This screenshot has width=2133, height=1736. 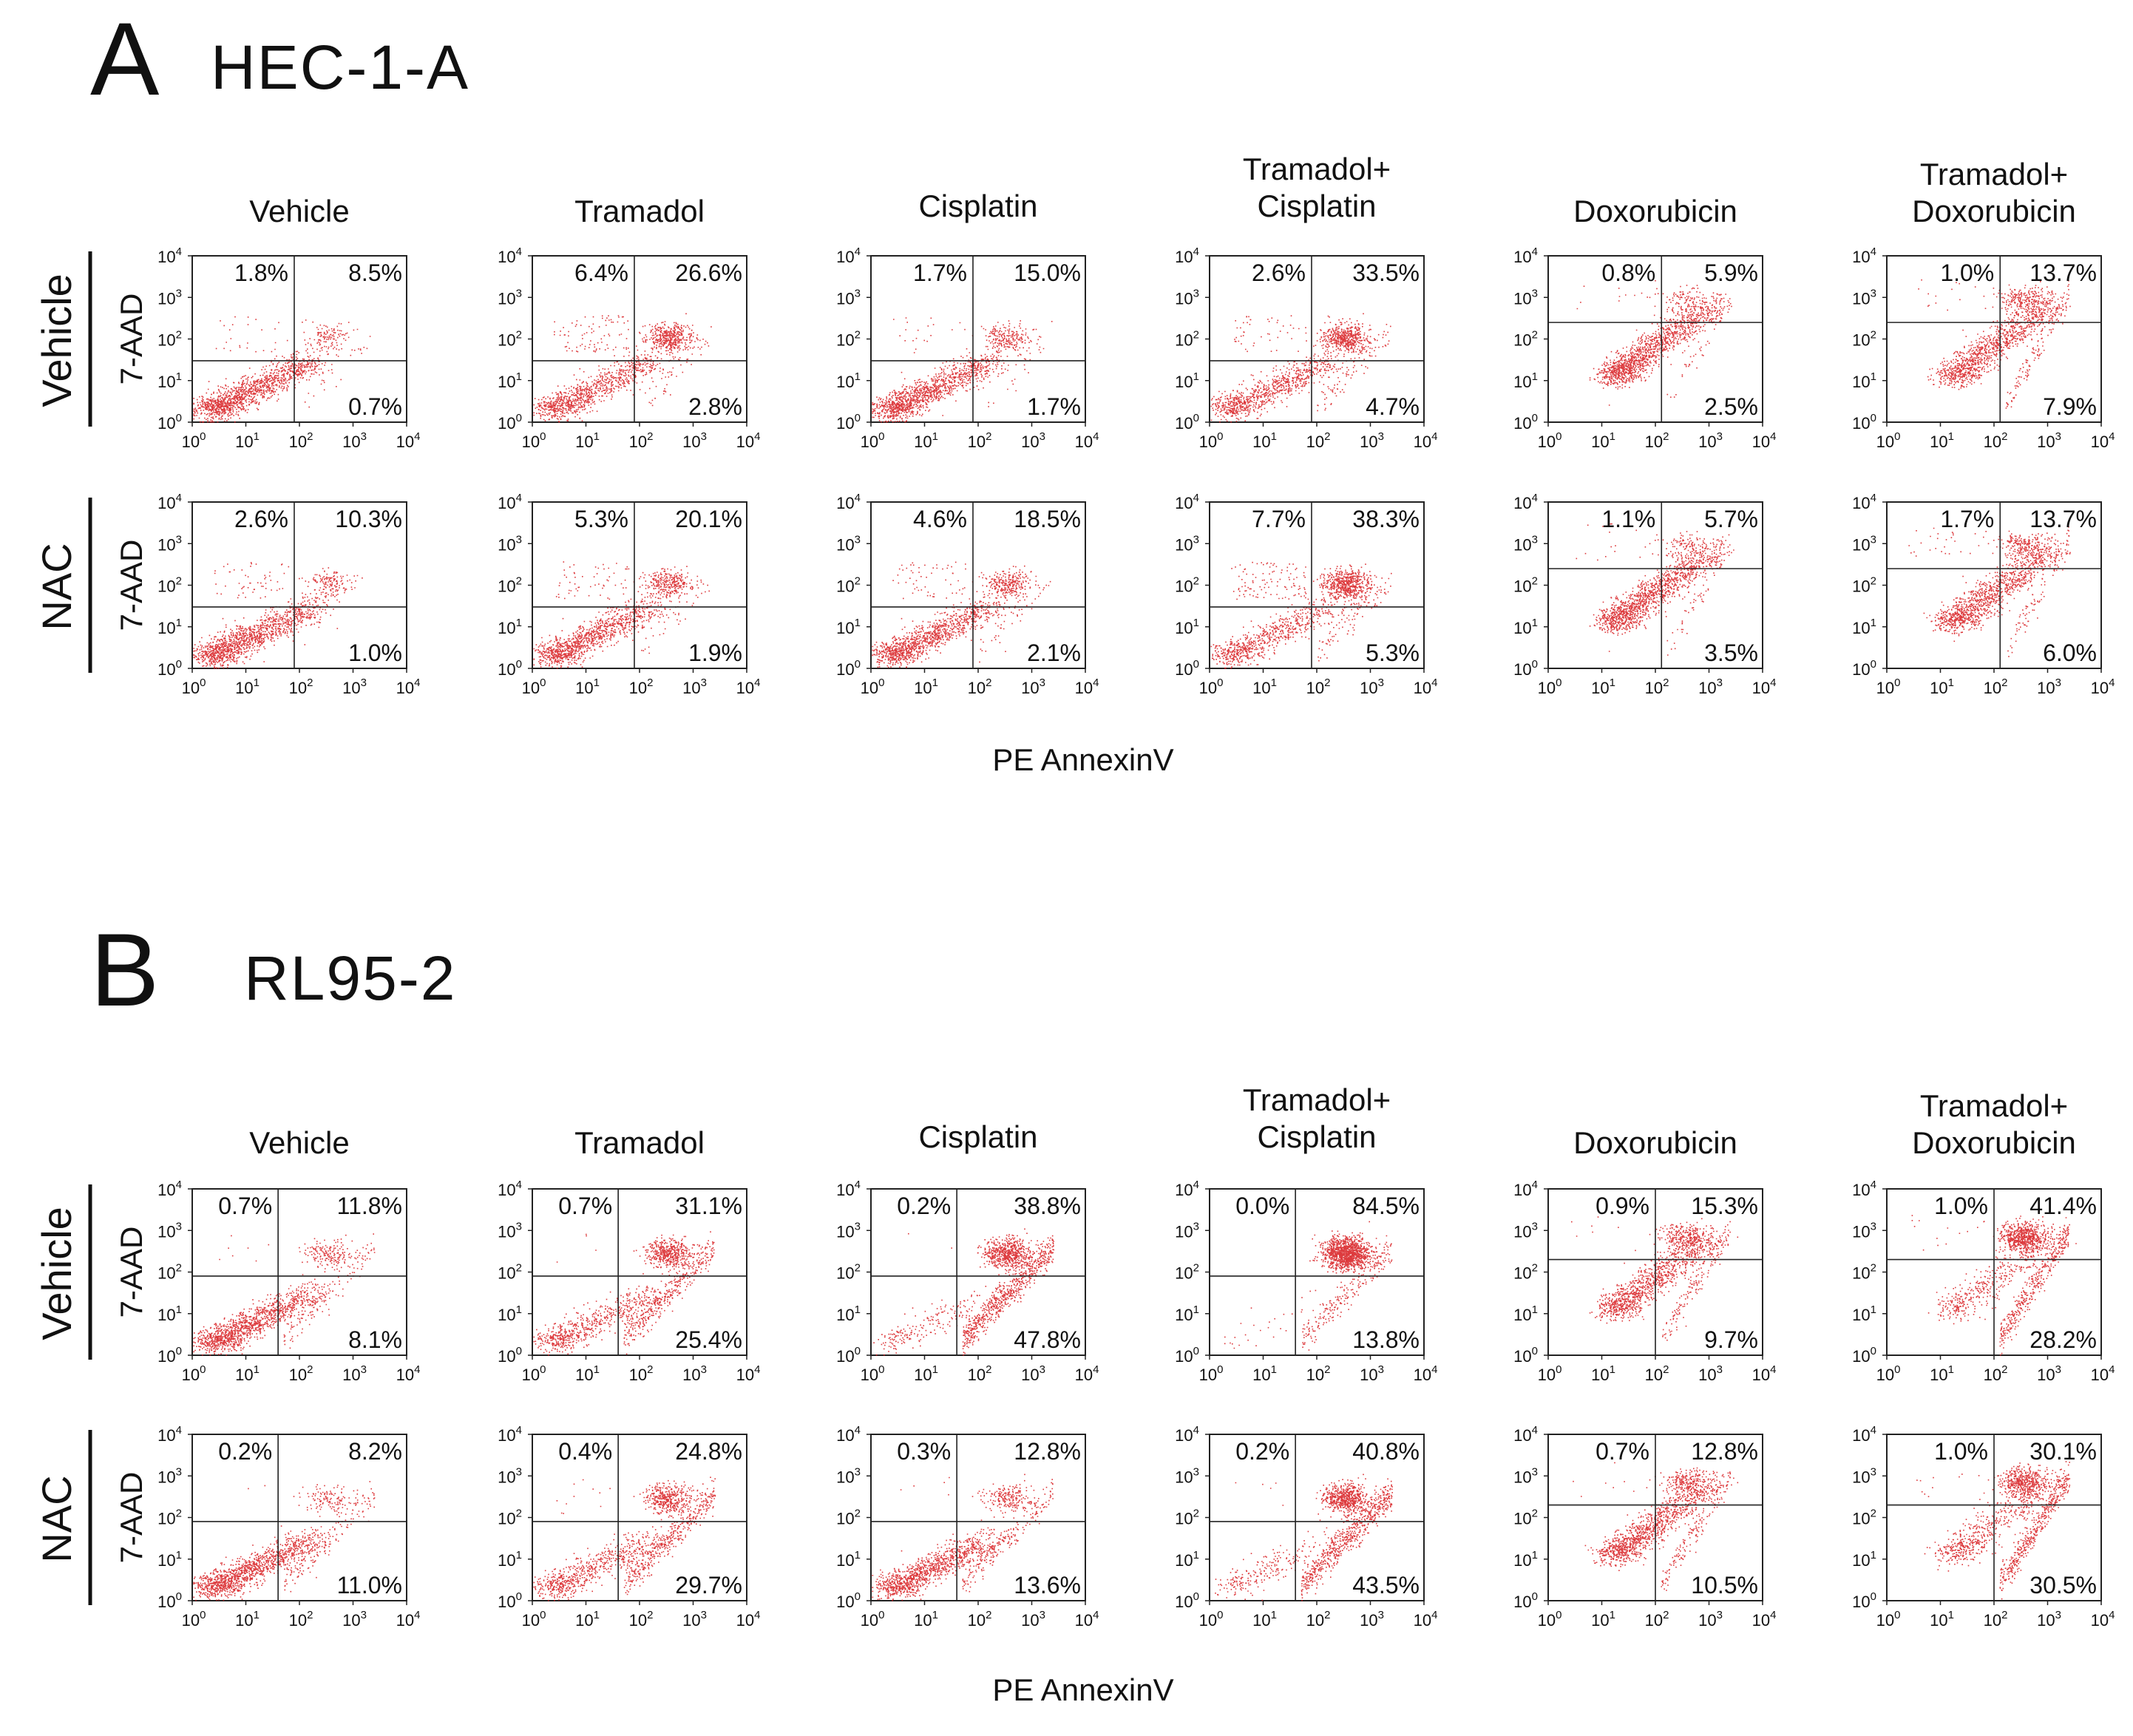 I want to click on quadrant-lower-right-label: 2.5%, so click(x=1731, y=406).